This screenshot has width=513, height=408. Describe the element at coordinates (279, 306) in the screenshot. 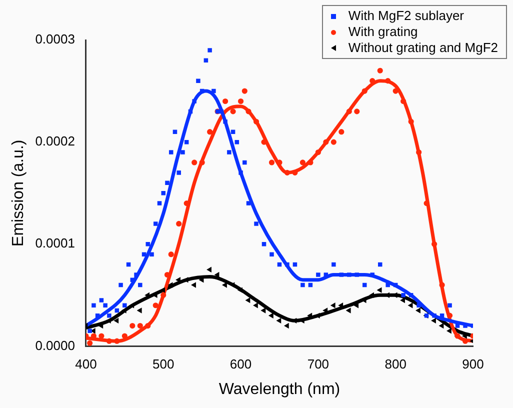

I see `line-series` at that location.